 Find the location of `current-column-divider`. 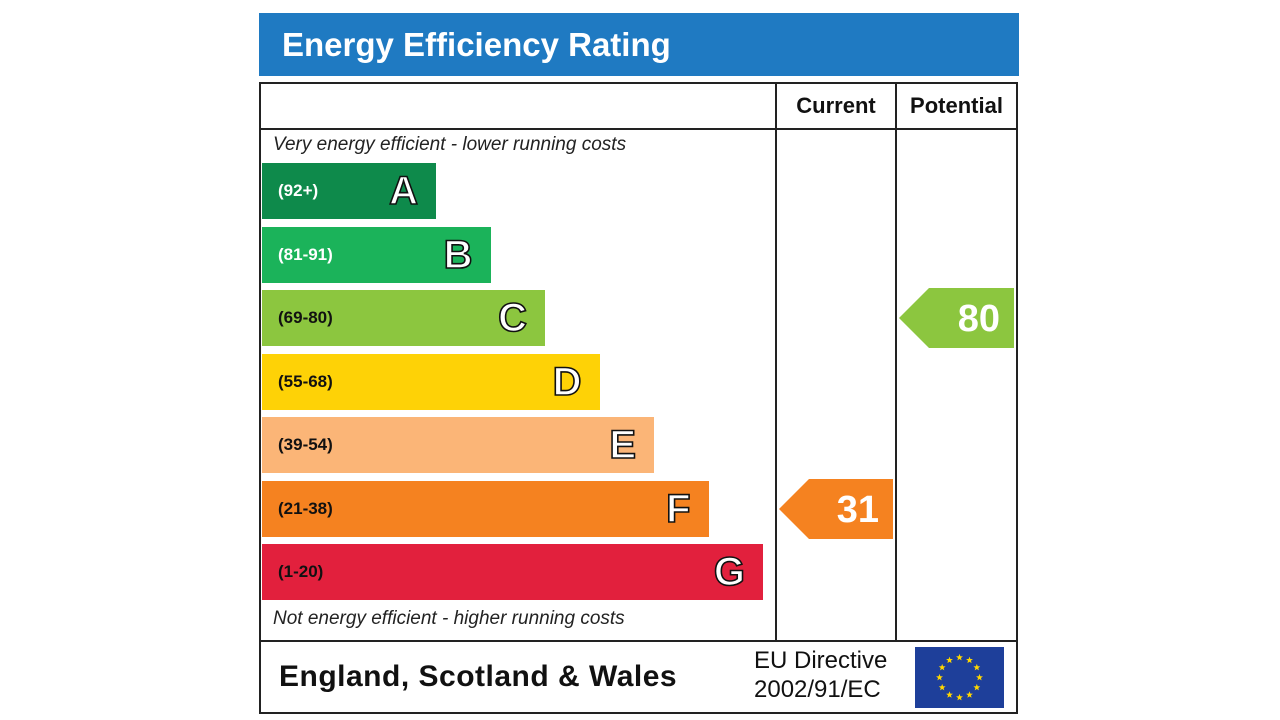

current-column-divider is located at coordinates (776, 362).